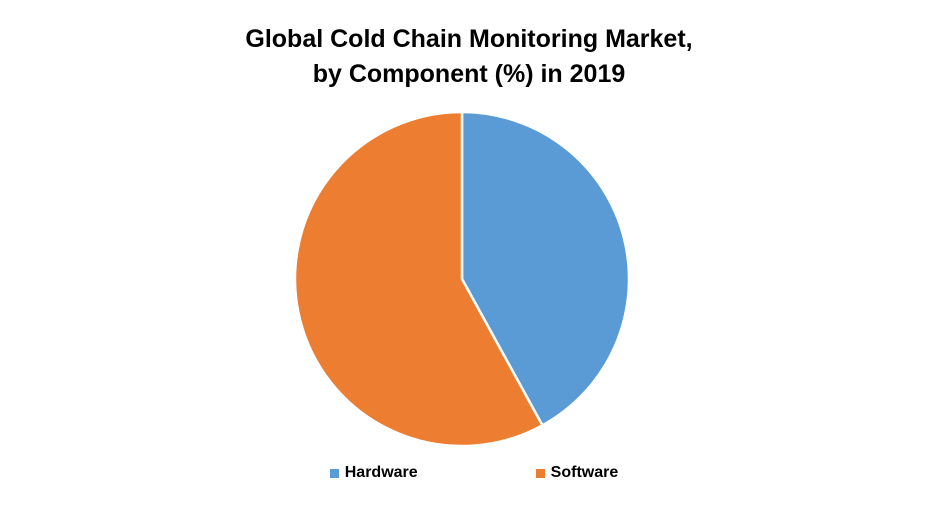 The width and height of the screenshot is (938, 519). Describe the element at coordinates (545, 268) in the screenshot. I see `pie-slice-hardware` at that location.